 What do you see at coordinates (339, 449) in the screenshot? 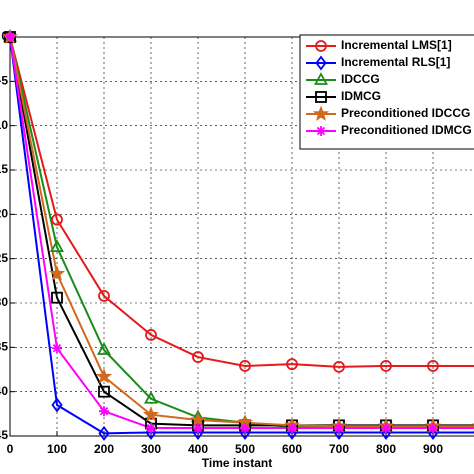
I see `x-tick-label: 700` at bounding box center [339, 449].